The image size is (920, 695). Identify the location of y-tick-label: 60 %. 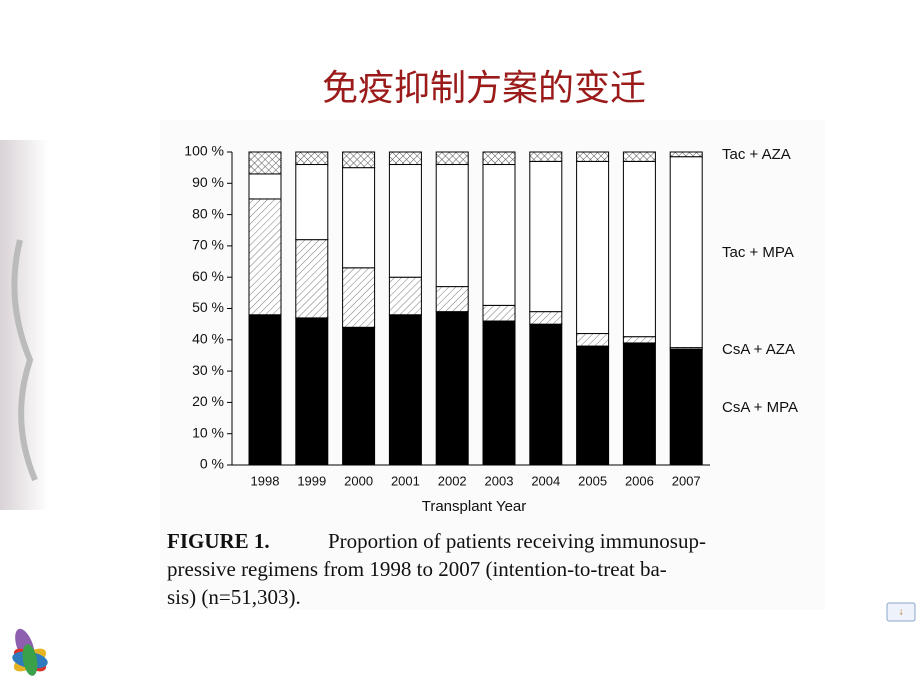
(208, 276).